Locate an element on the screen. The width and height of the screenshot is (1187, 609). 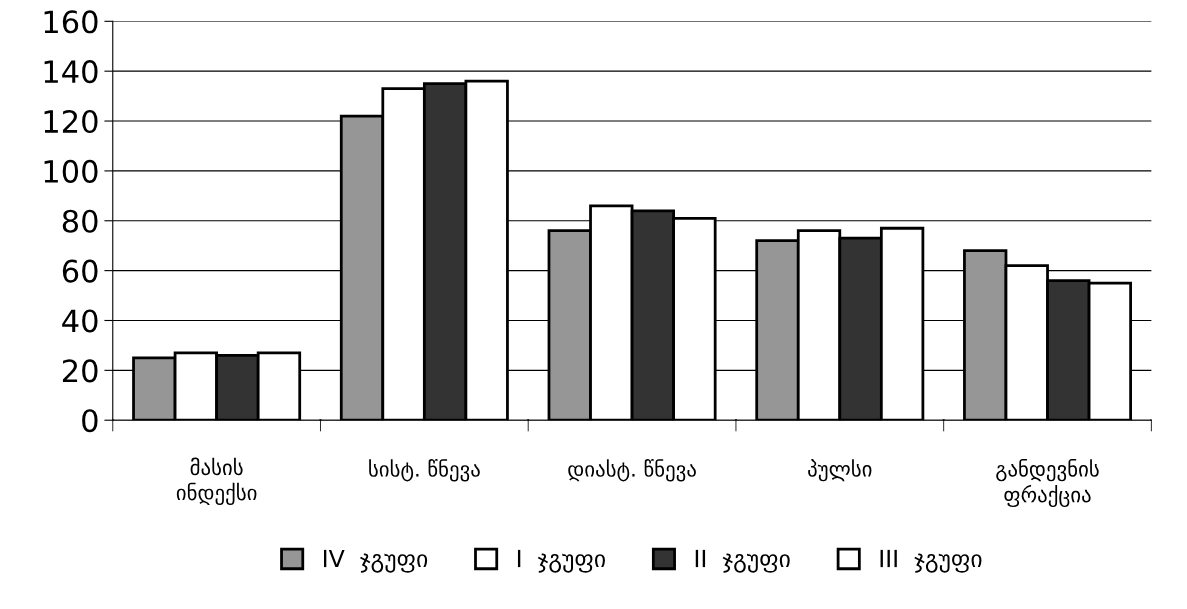
legend-label: III ჯგუფი is located at coordinates (931, 561).